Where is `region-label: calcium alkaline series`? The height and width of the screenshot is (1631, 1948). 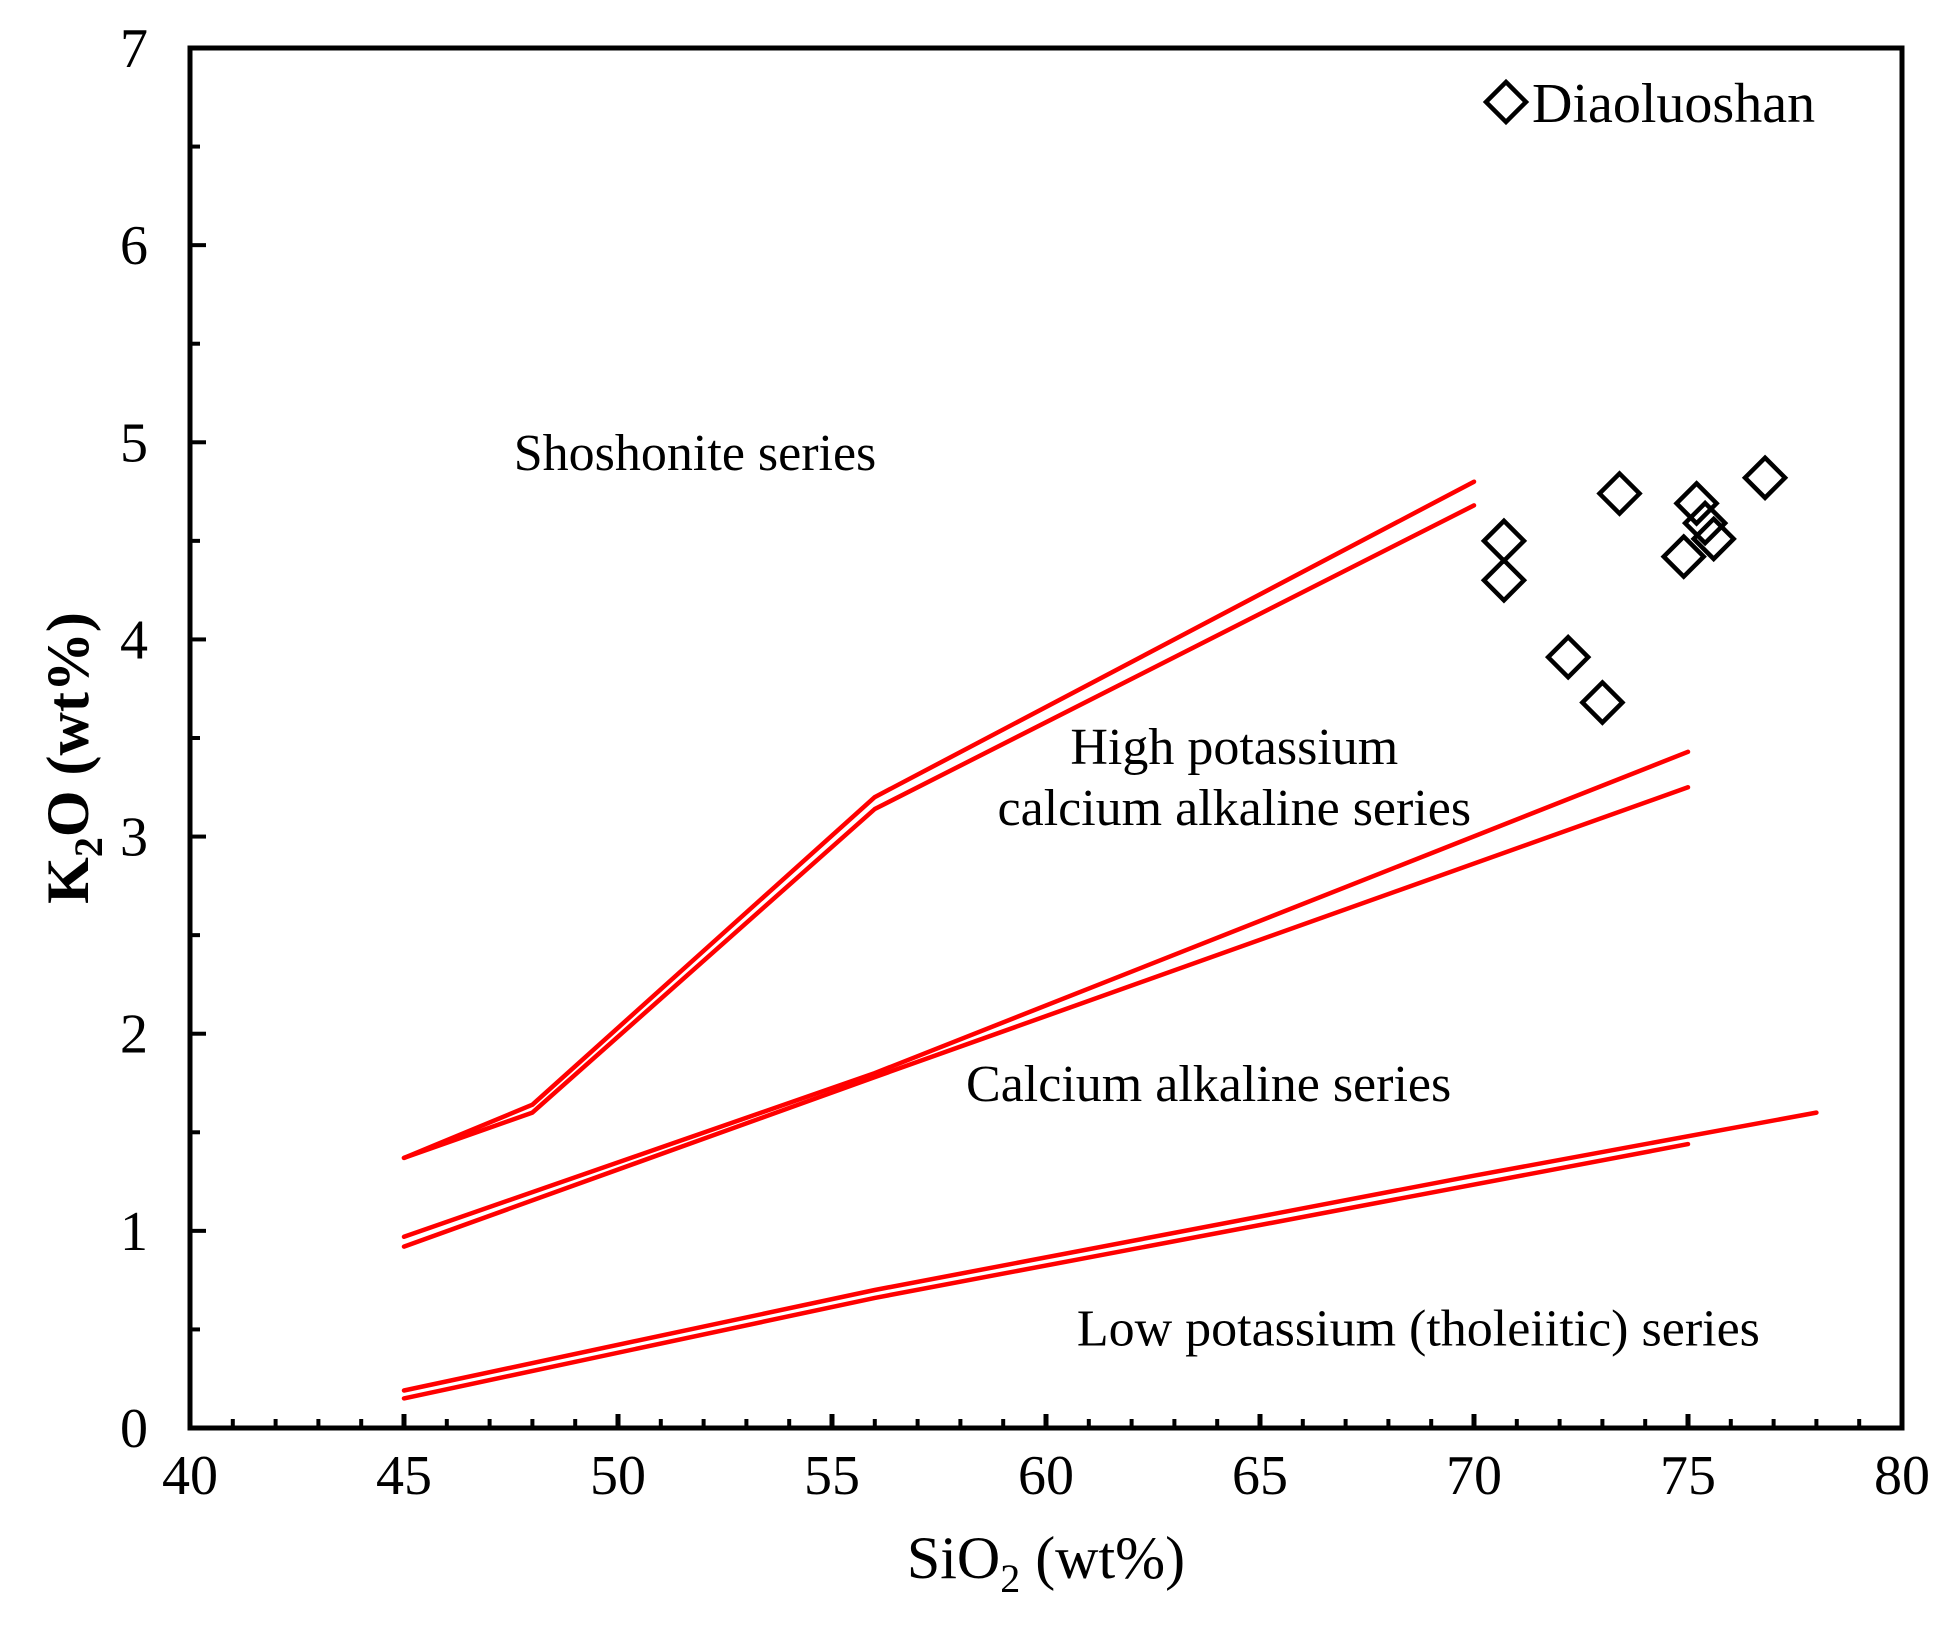 region-label: calcium alkaline series is located at coordinates (1235, 808).